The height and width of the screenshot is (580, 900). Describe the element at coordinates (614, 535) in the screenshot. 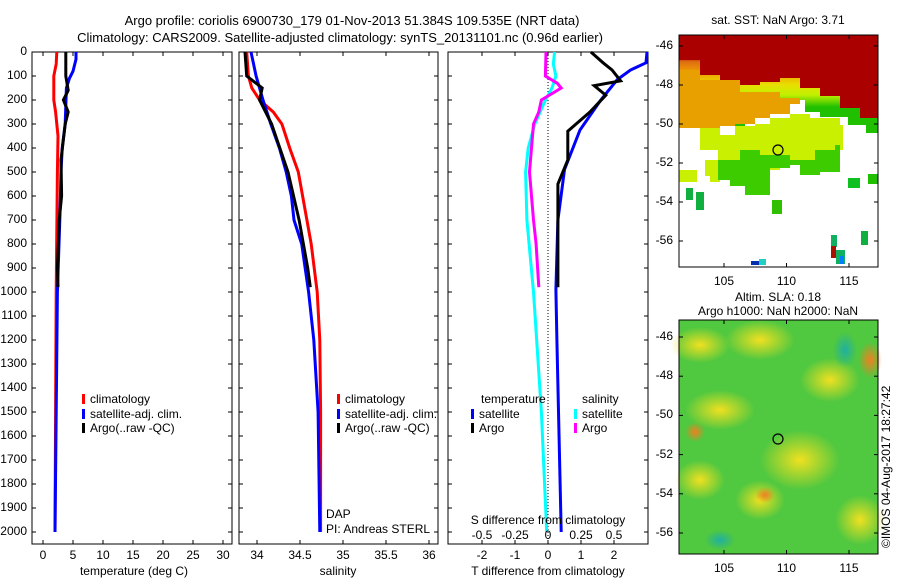

I see `s-tick-label: 0.5` at that location.